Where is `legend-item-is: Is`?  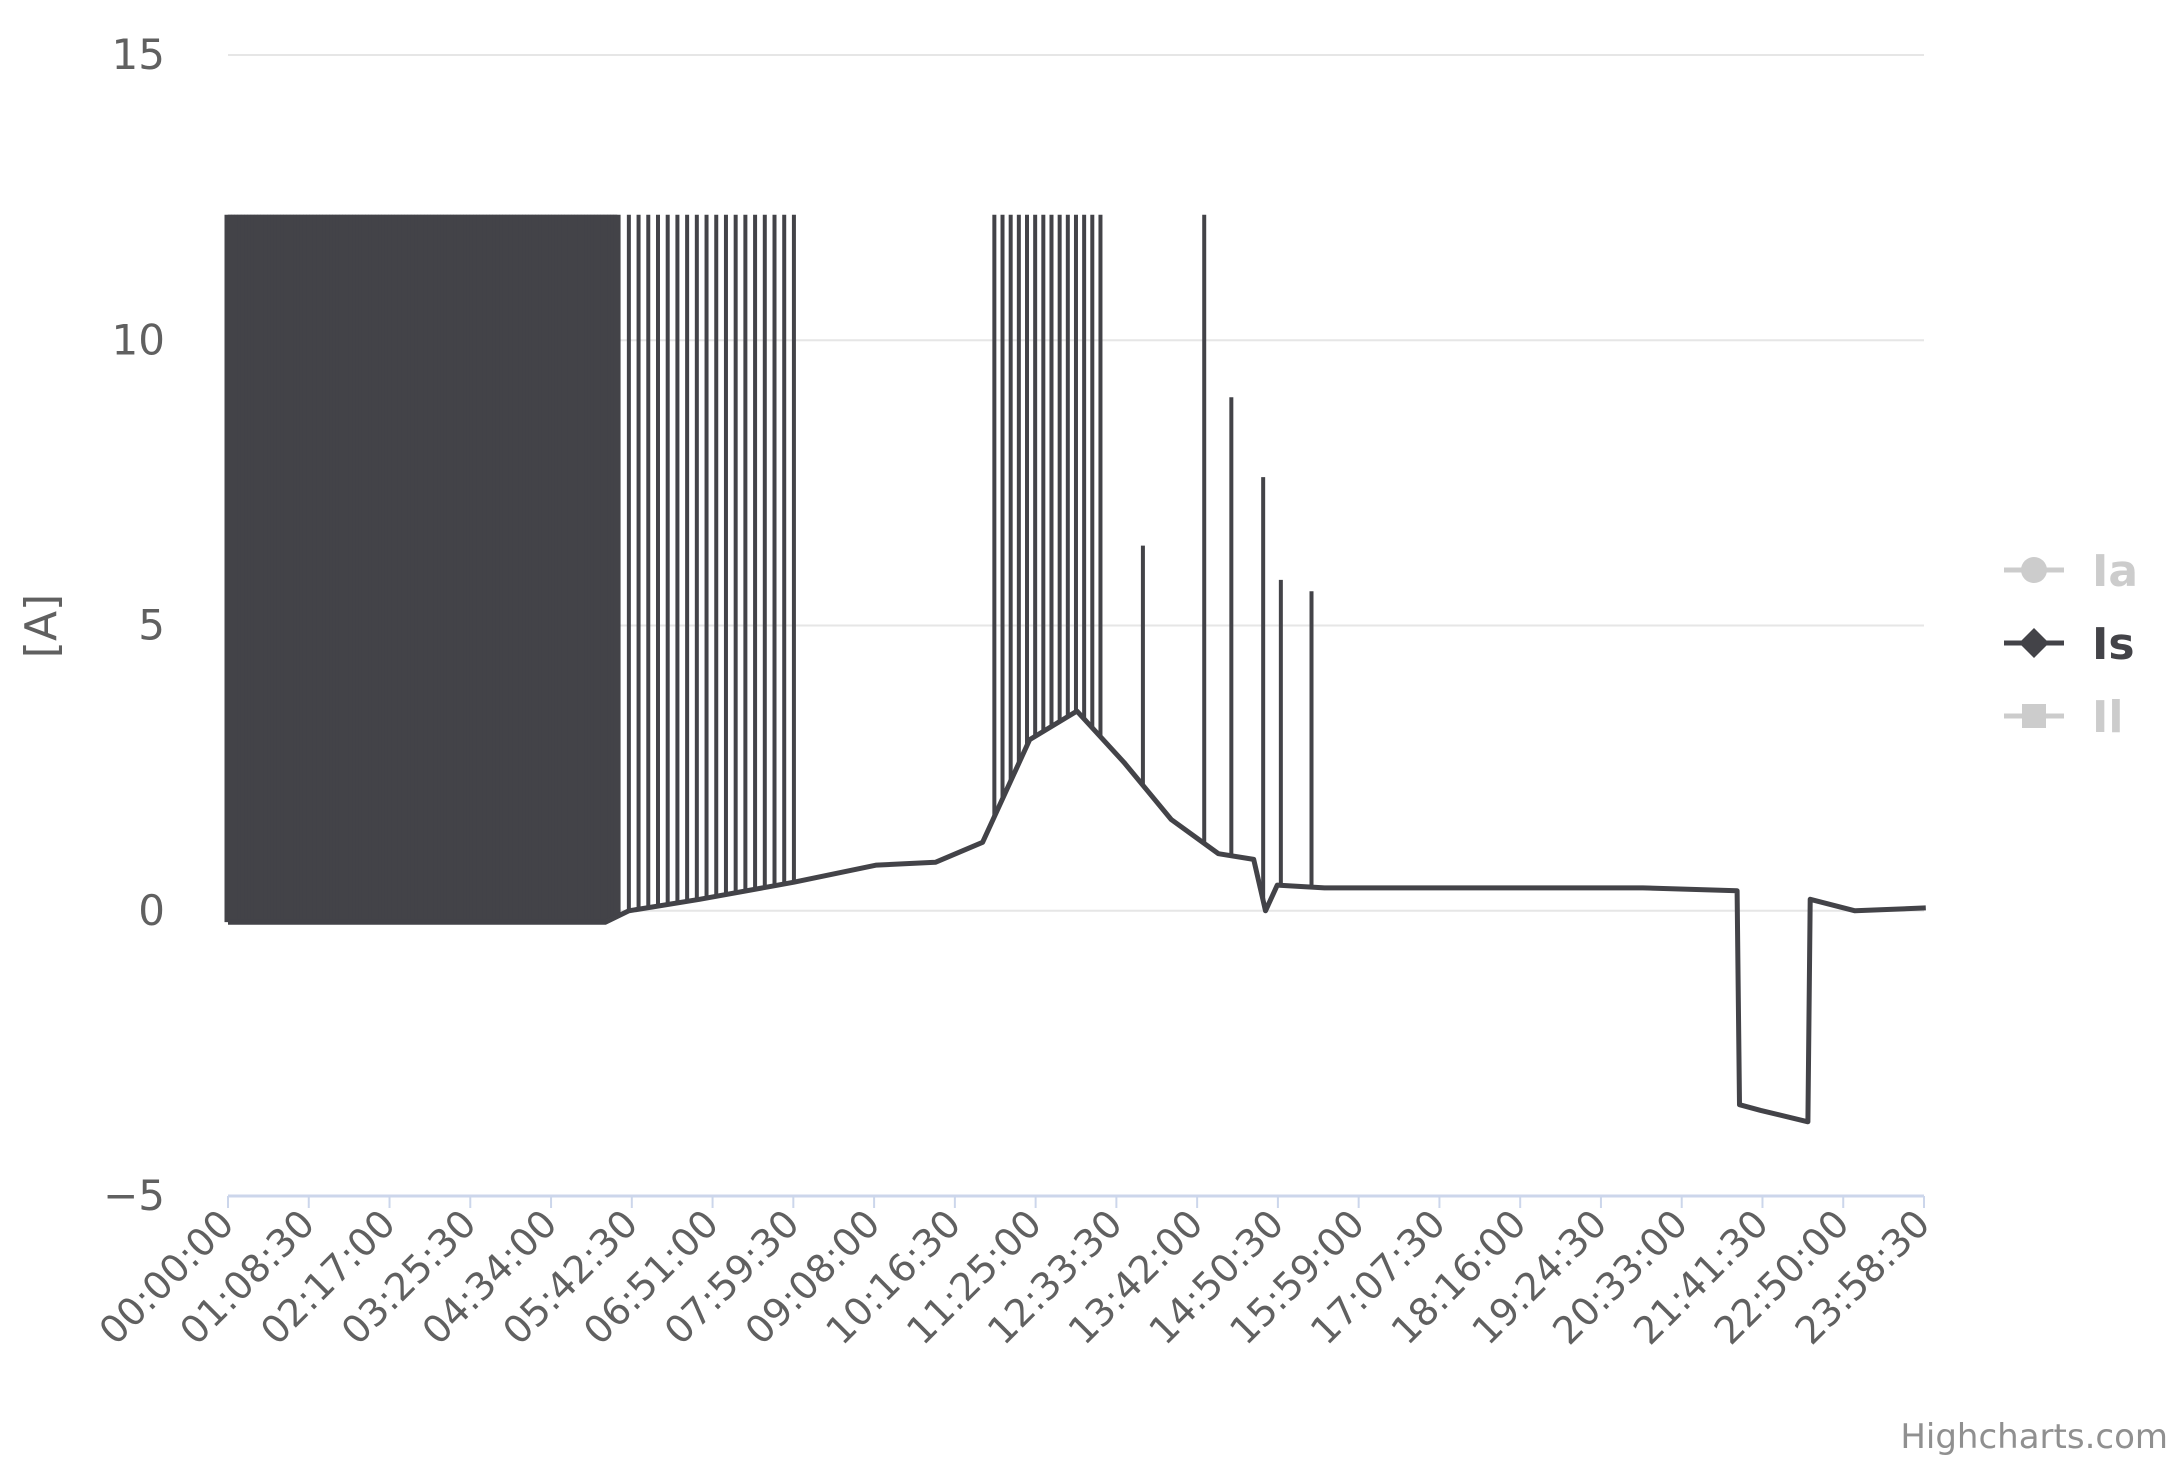
legend-item-is: Is is located at coordinates (2069, 644).